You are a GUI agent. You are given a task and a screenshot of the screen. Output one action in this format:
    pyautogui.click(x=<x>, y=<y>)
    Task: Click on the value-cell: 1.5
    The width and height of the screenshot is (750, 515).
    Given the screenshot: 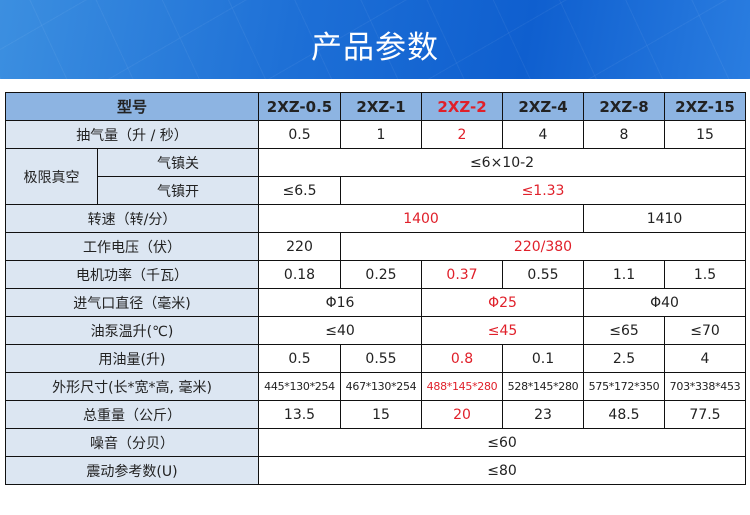 What is the action you would take?
    pyautogui.click(x=705, y=274)
    